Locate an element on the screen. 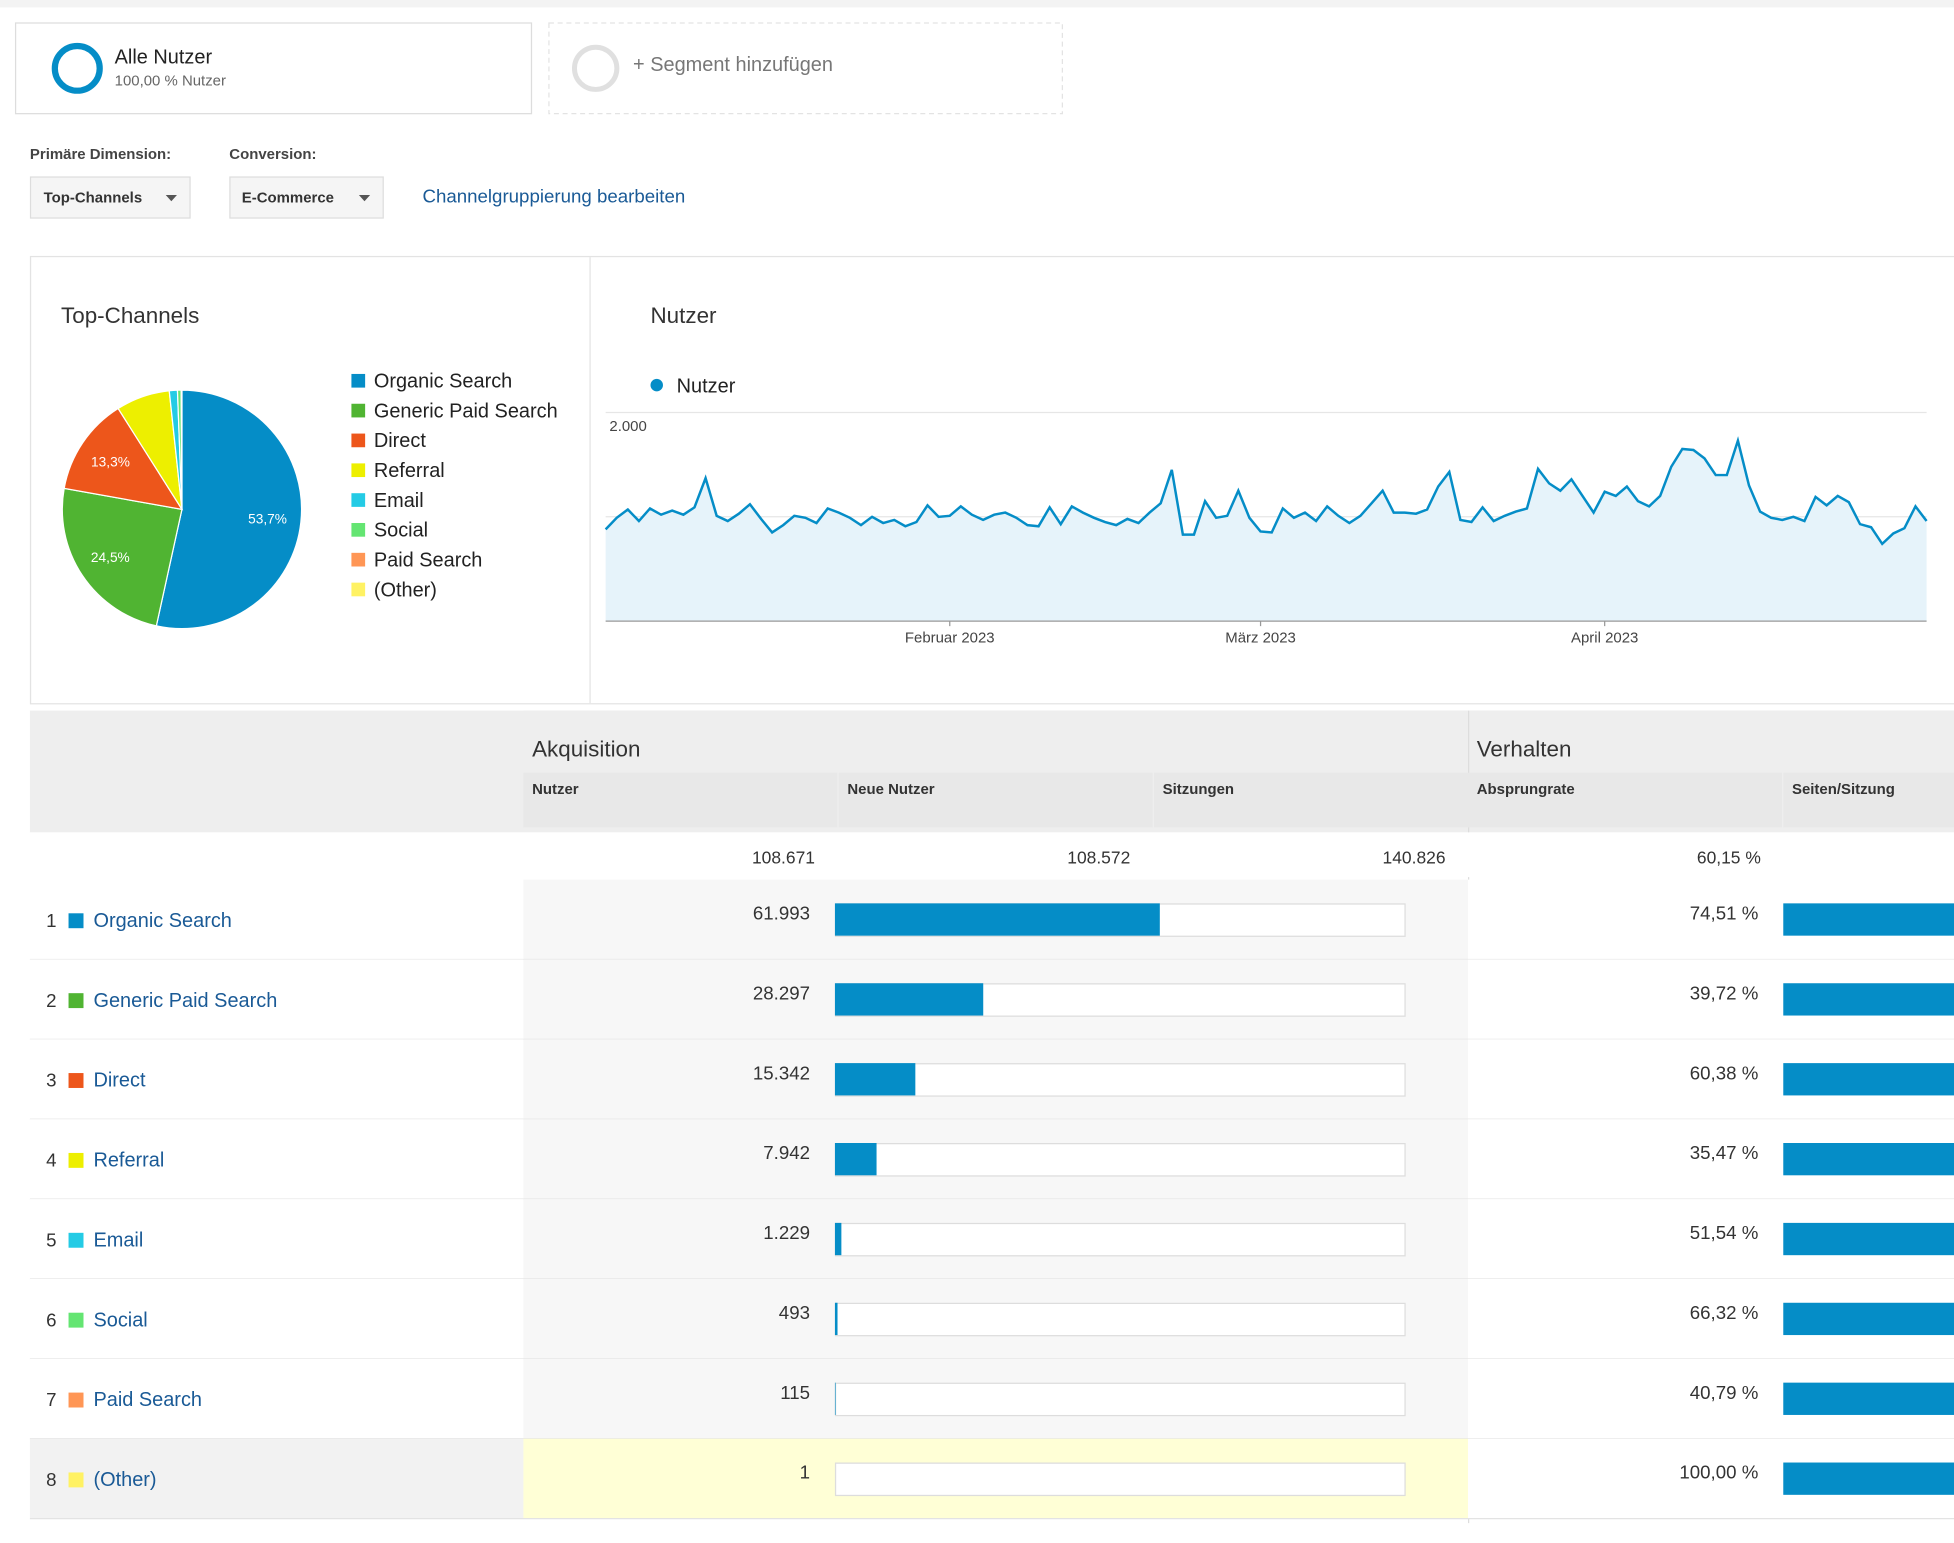 The height and width of the screenshot is (1543, 1954). legend-label: Nutzer is located at coordinates (706, 387).